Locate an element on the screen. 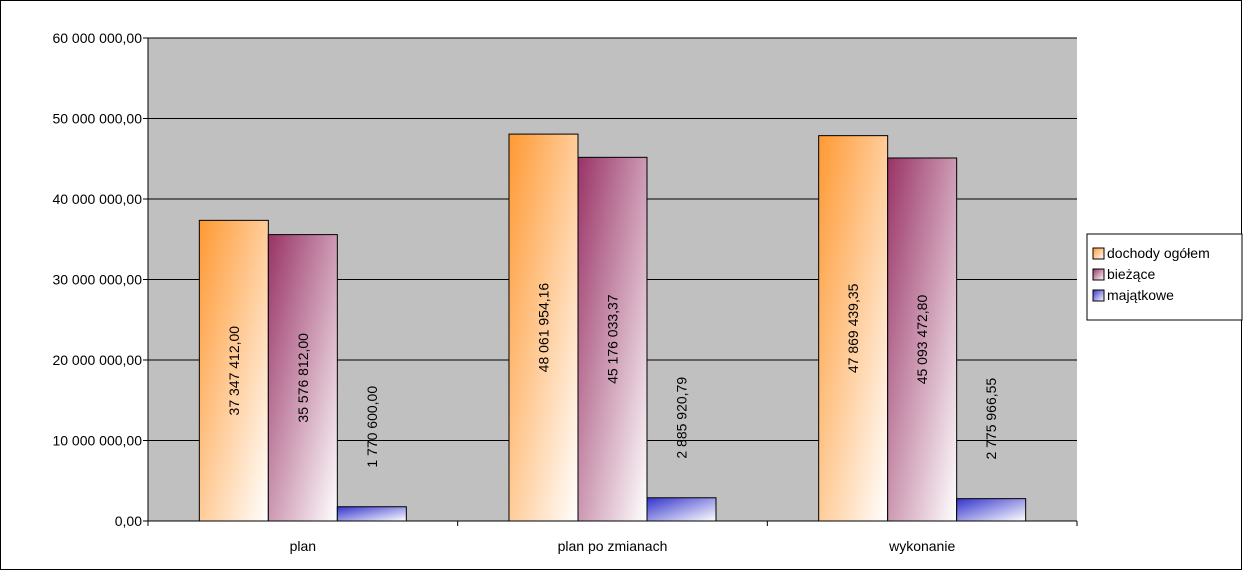 This screenshot has width=1243, height=571. y-tick-label: 30 000 000,00 is located at coordinates (97, 280).